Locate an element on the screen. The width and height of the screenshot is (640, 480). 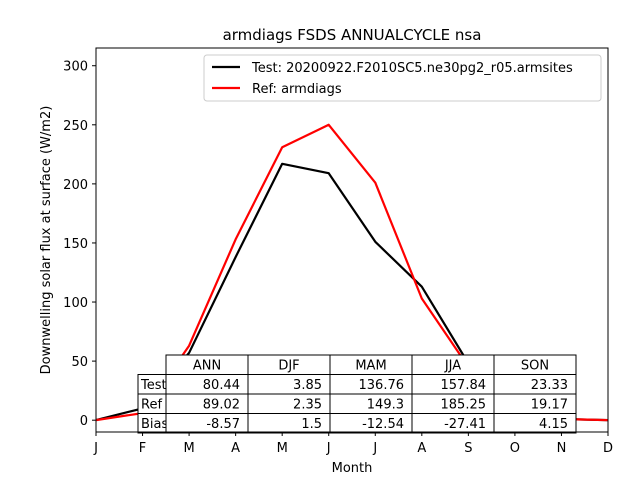
table-cell is located at coordinates (535, 423).